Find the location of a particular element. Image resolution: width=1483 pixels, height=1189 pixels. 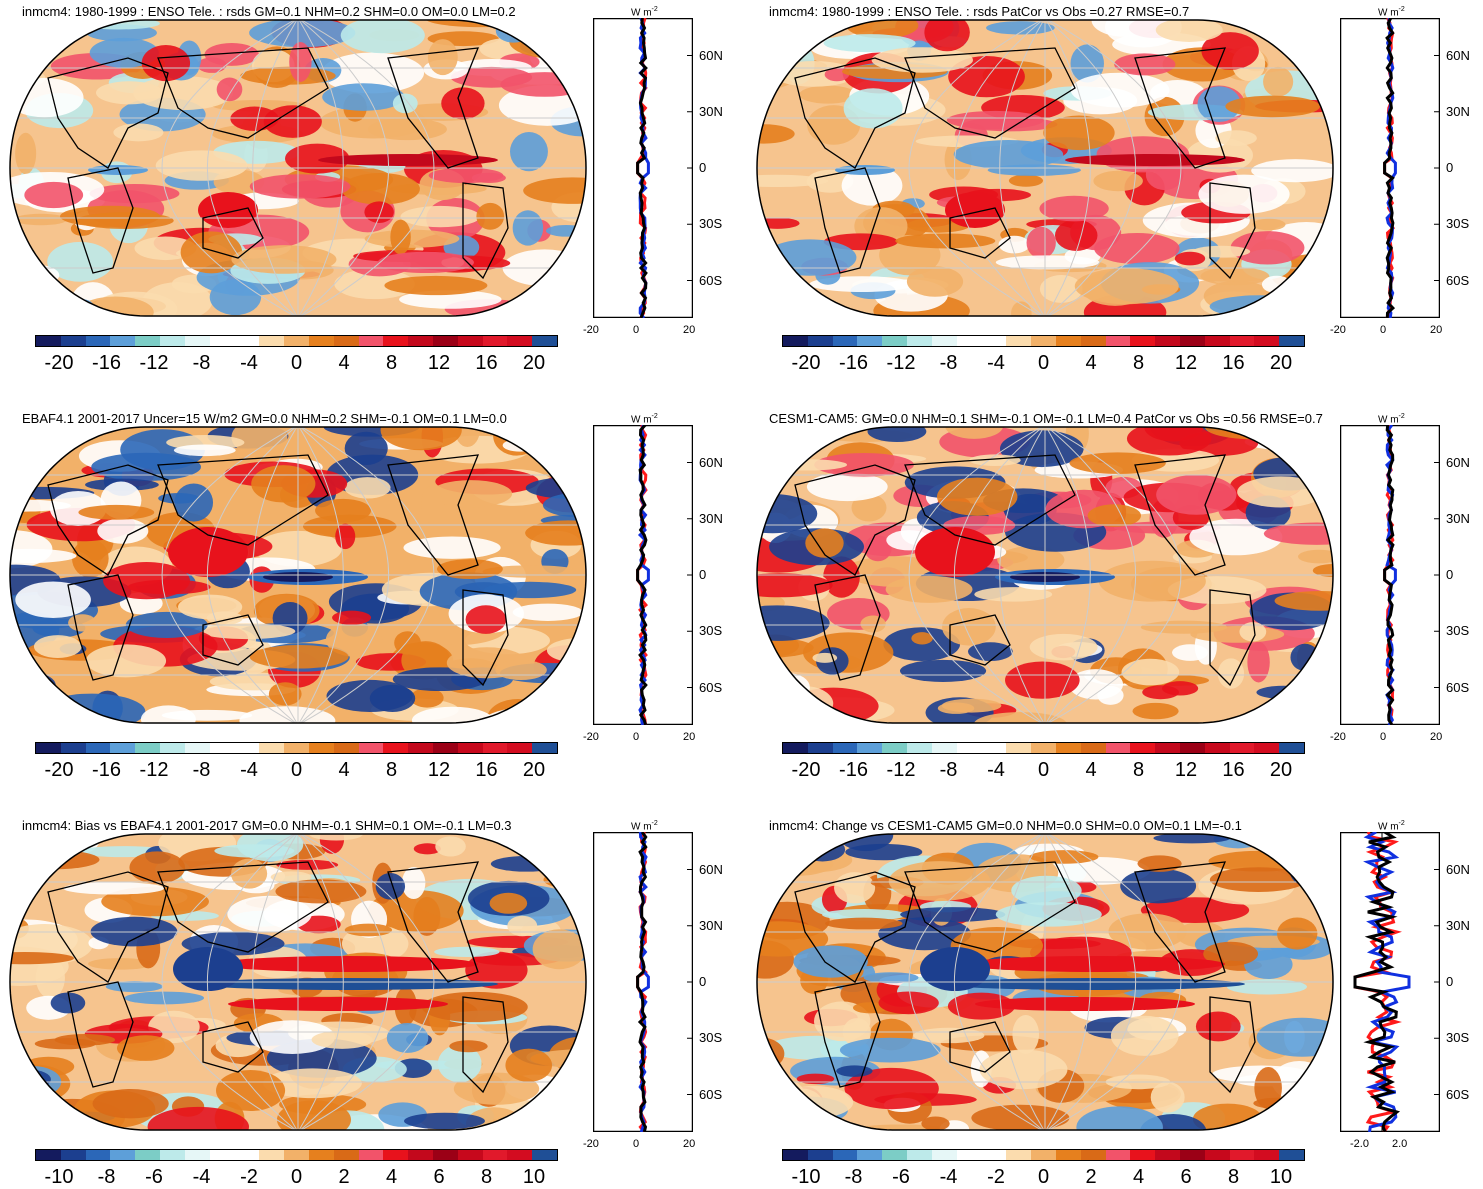

colorbar-tick-label: 8 is located at coordinates (1138, 363).